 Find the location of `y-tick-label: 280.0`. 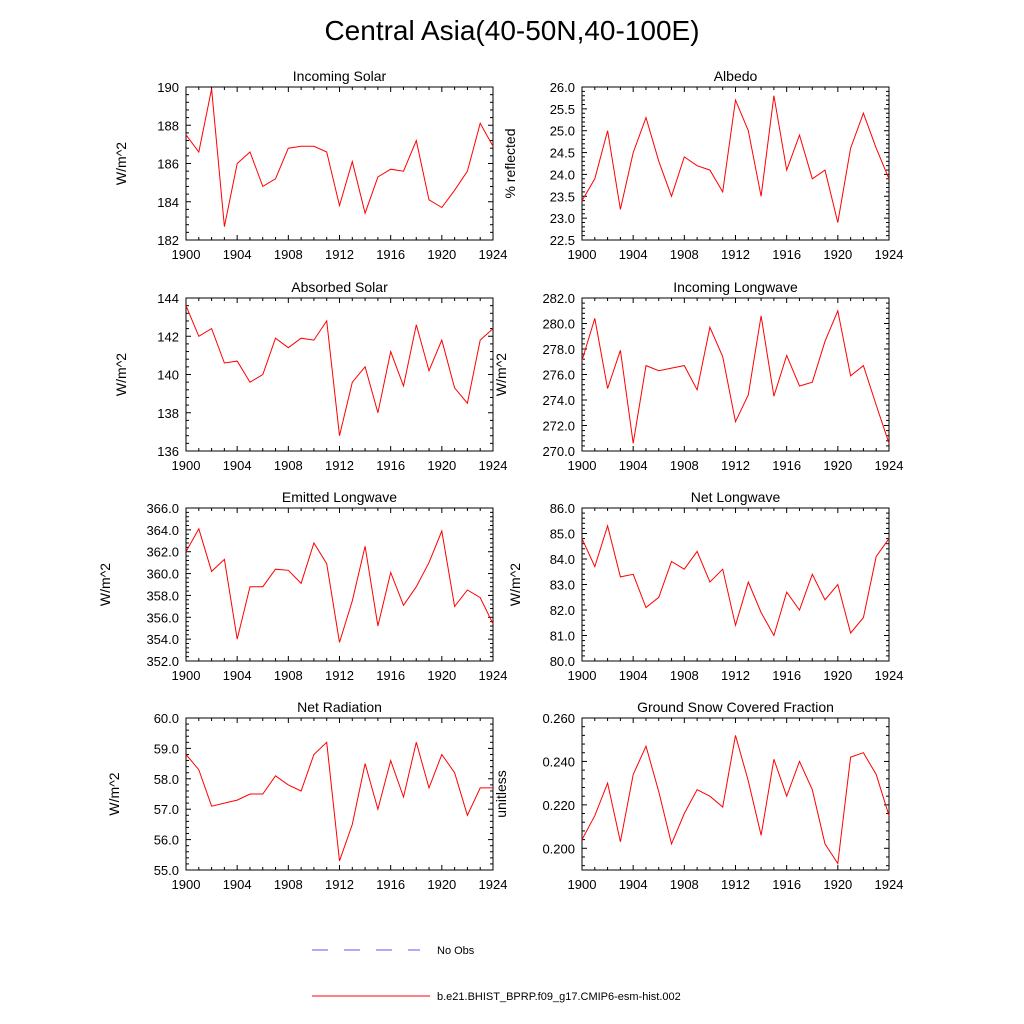

y-tick-label: 280.0 is located at coordinates (558, 324).